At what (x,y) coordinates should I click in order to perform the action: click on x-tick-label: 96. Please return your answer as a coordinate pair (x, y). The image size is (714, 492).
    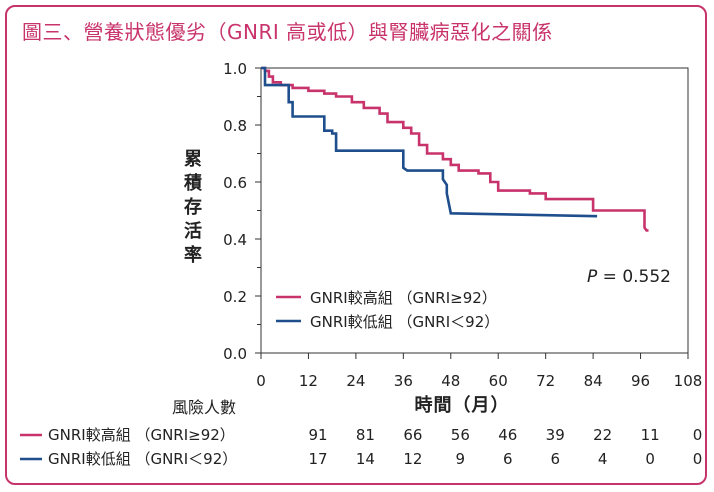
    Looking at the image, I should click on (640, 381).